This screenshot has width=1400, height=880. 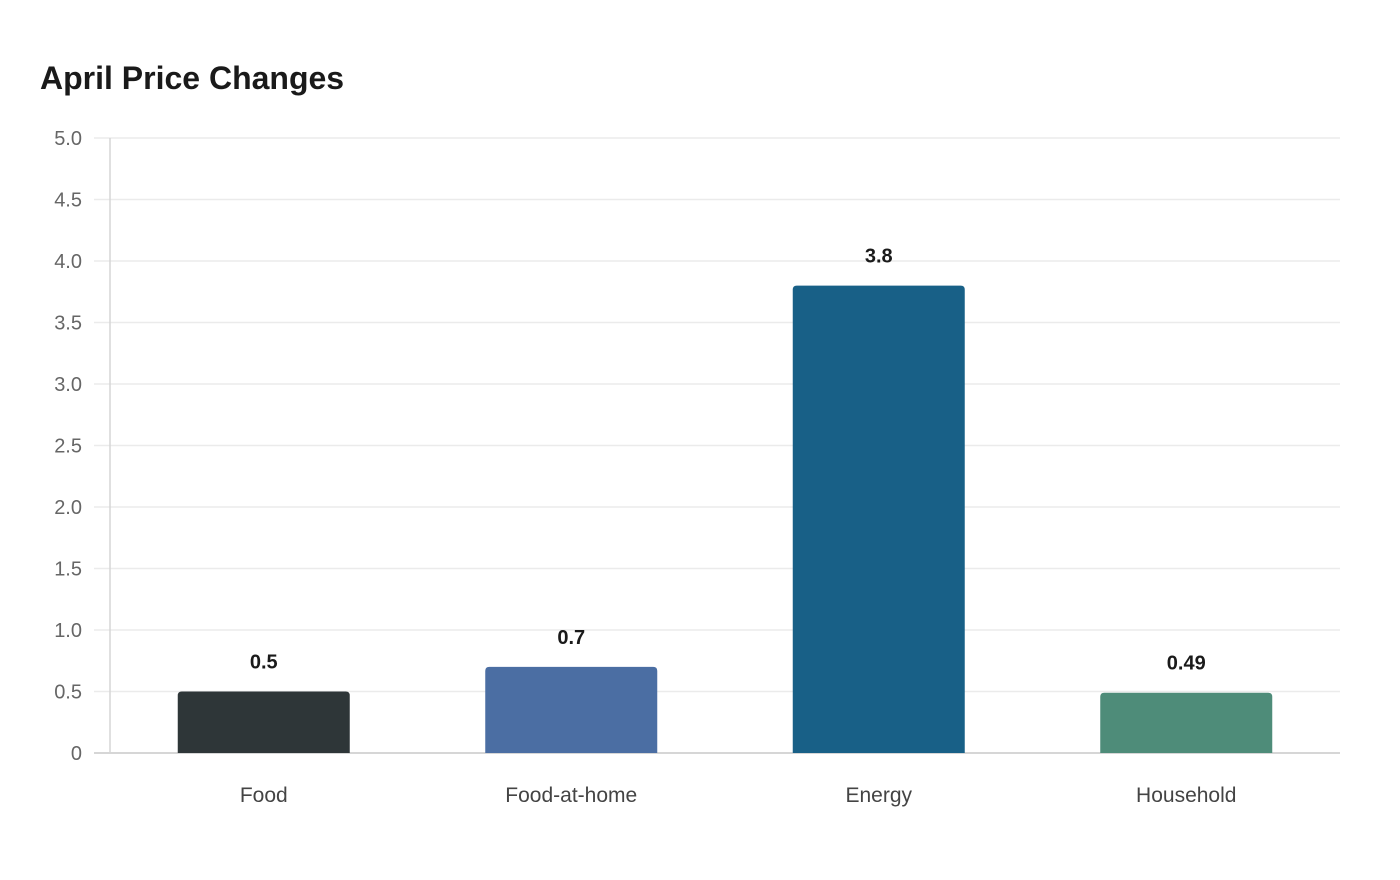 What do you see at coordinates (68, 447) in the screenshot?
I see `y-tick-label: 2.5` at bounding box center [68, 447].